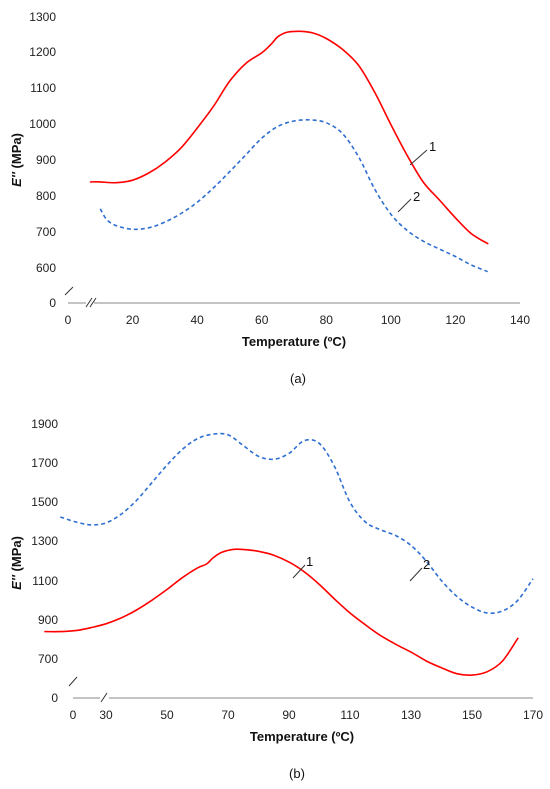 Image resolution: width=550 pixels, height=789 pixels. Describe the element at coordinates (46, 268) in the screenshot. I see `y-tick-label: 600` at that location.